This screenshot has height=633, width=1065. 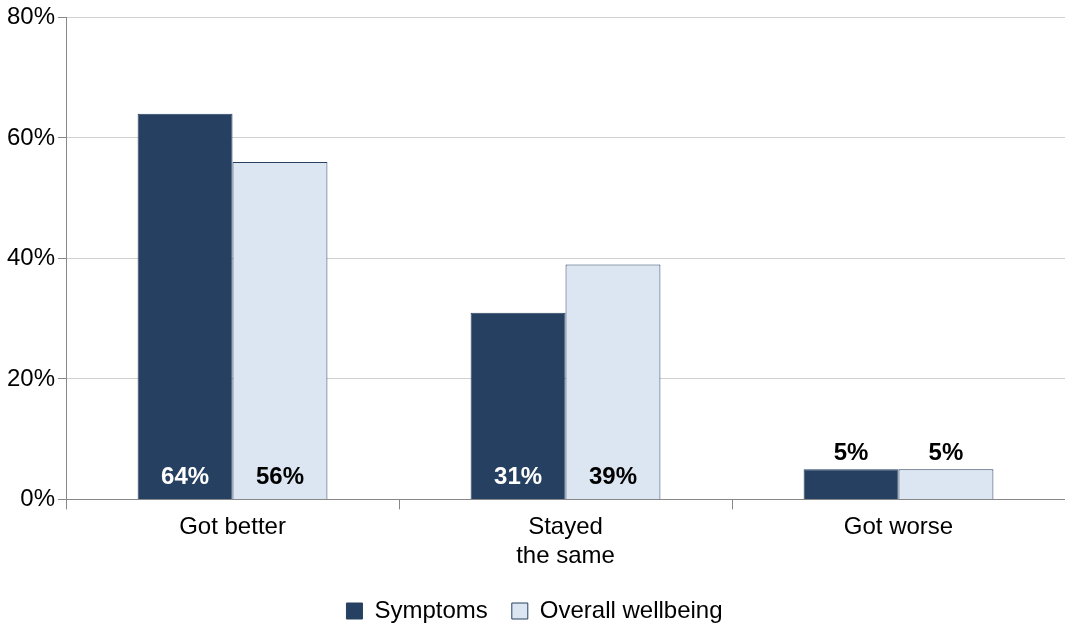 I want to click on x-tick-label: Got better, so click(x=232, y=526).